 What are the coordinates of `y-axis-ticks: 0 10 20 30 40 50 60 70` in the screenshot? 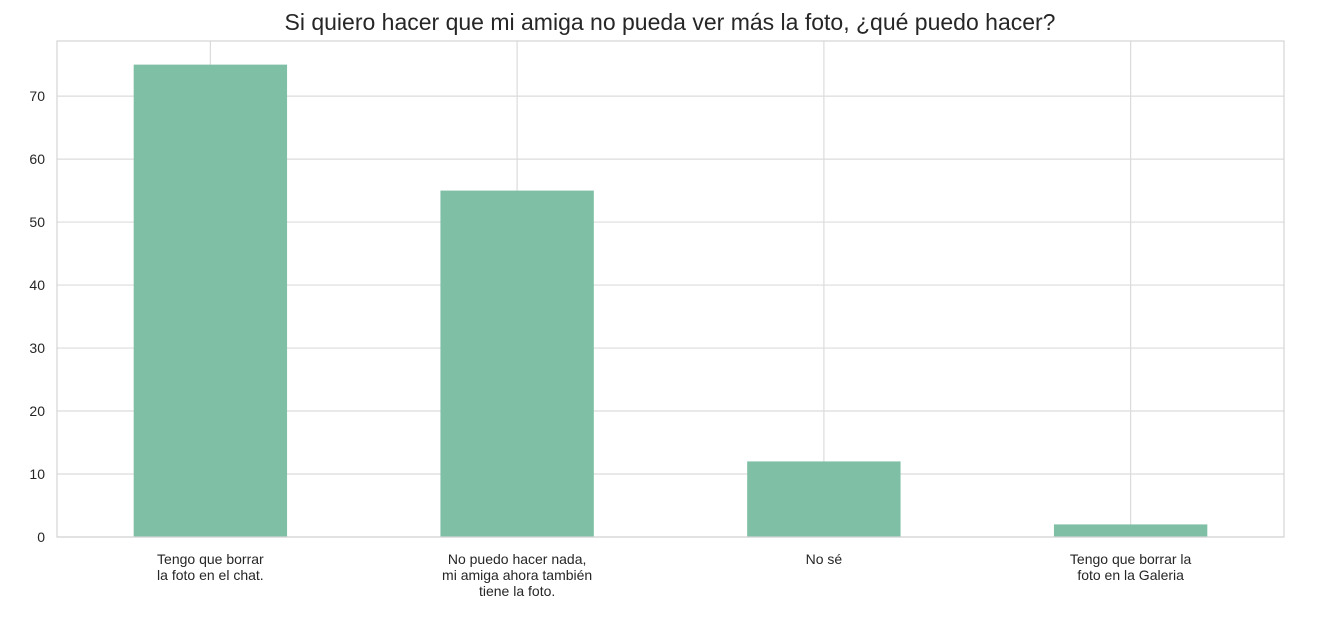 It's located at (37, 316).